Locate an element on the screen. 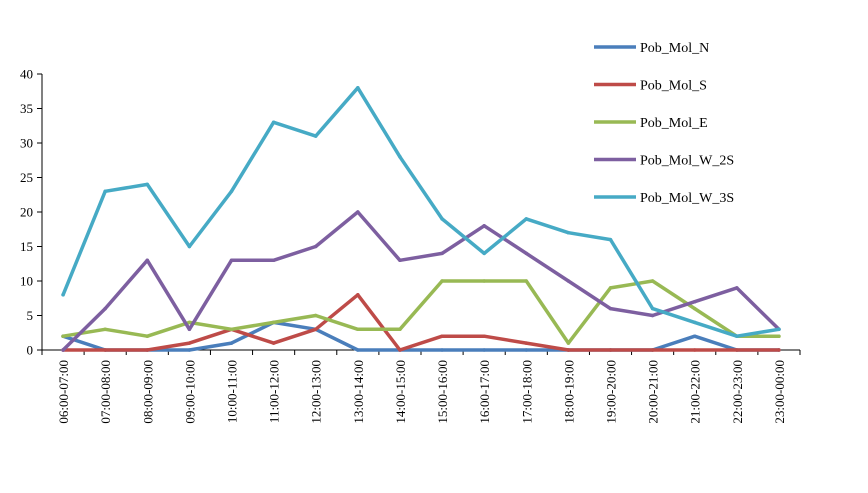  y-tick-label: 40 is located at coordinates (26, 74).